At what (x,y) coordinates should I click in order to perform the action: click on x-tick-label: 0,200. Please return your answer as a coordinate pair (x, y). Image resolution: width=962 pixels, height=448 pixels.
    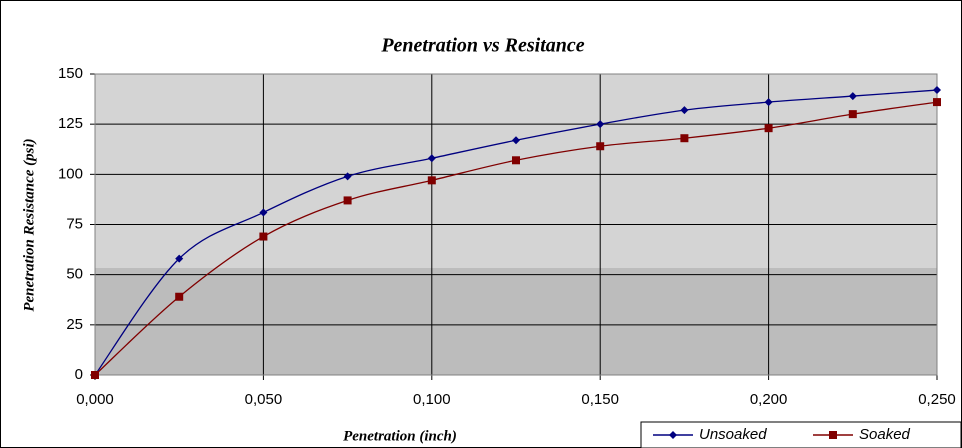
    Looking at the image, I should click on (769, 399).